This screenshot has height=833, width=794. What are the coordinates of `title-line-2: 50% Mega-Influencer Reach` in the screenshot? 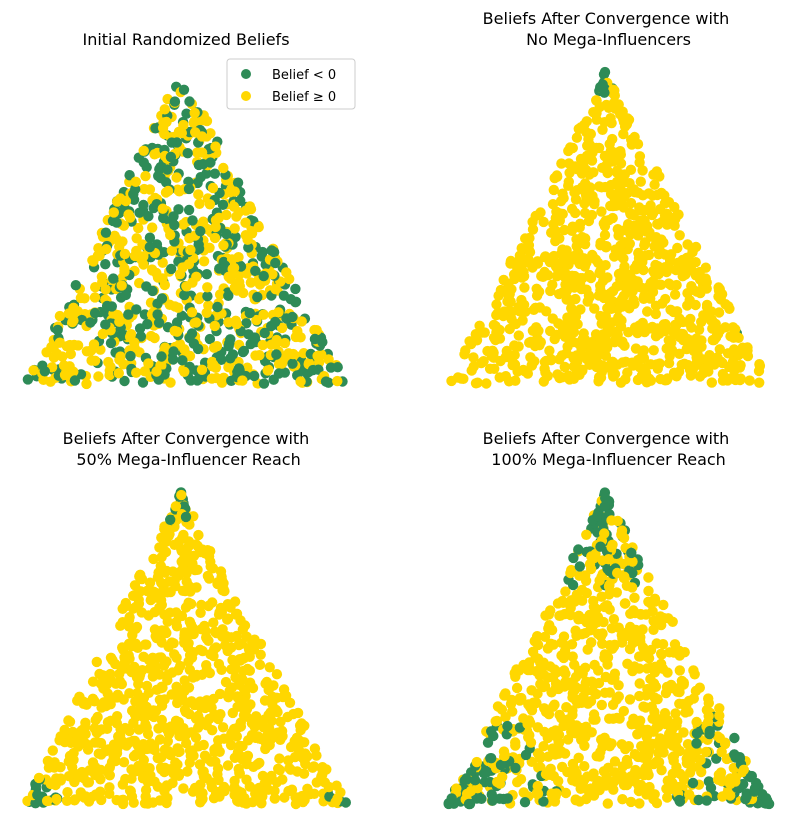 It's located at (185, 459).